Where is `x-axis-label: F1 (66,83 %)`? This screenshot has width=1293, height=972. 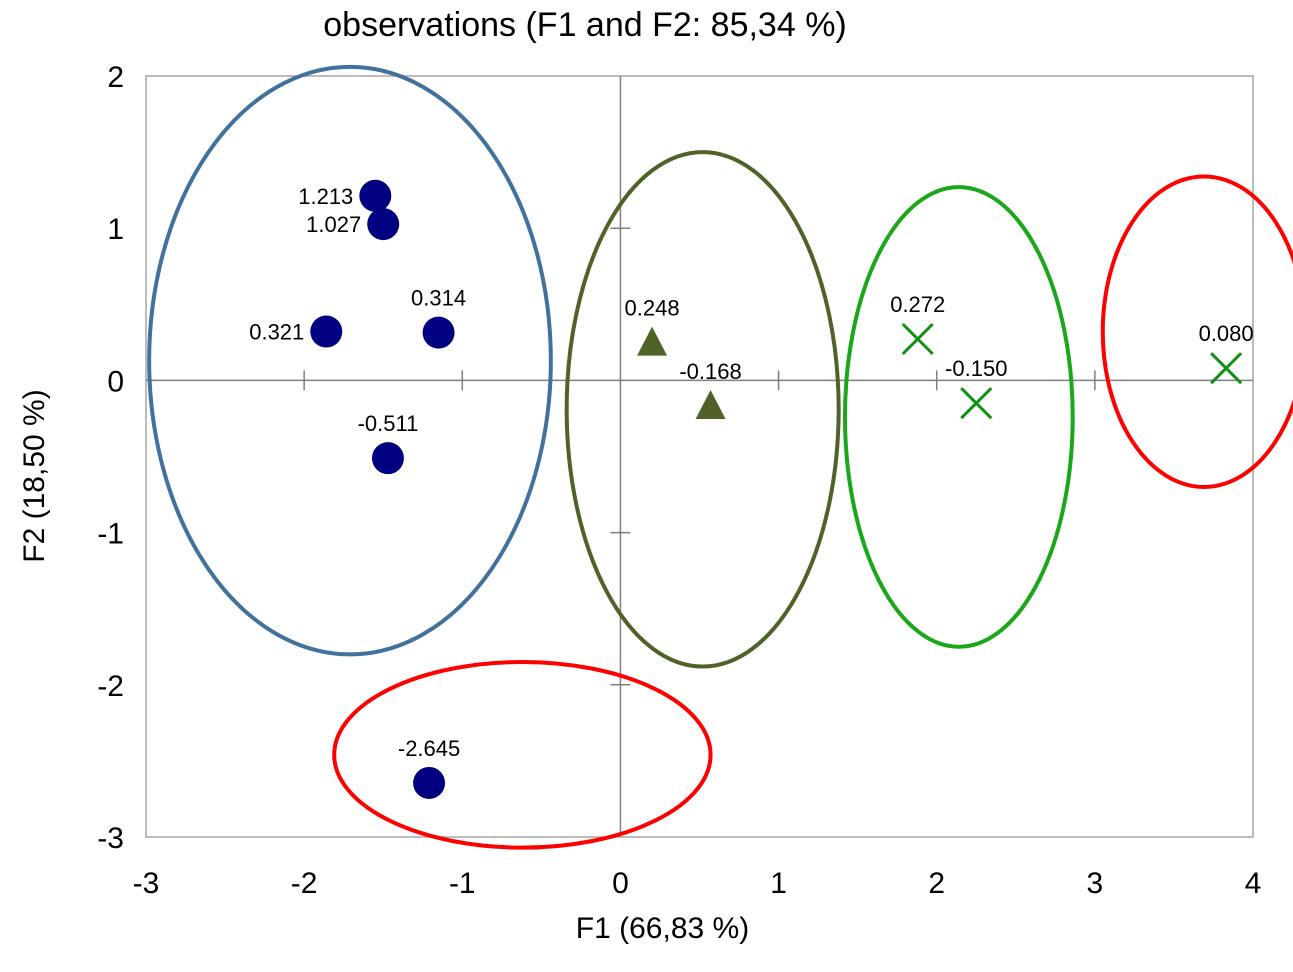
x-axis-label: F1 (66,83 %) is located at coordinates (662, 928).